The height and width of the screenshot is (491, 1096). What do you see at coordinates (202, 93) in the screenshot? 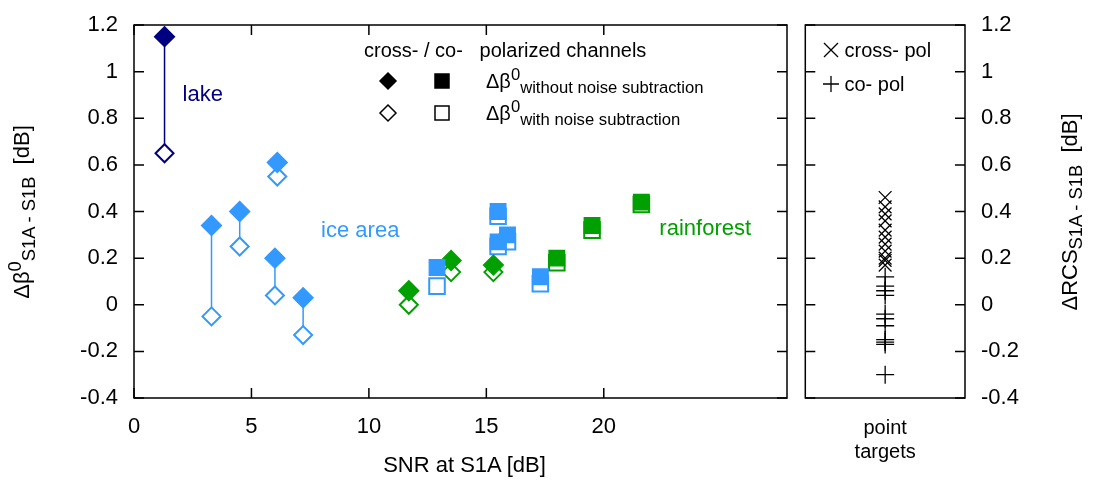
I see `series-label: lake` at bounding box center [202, 93].